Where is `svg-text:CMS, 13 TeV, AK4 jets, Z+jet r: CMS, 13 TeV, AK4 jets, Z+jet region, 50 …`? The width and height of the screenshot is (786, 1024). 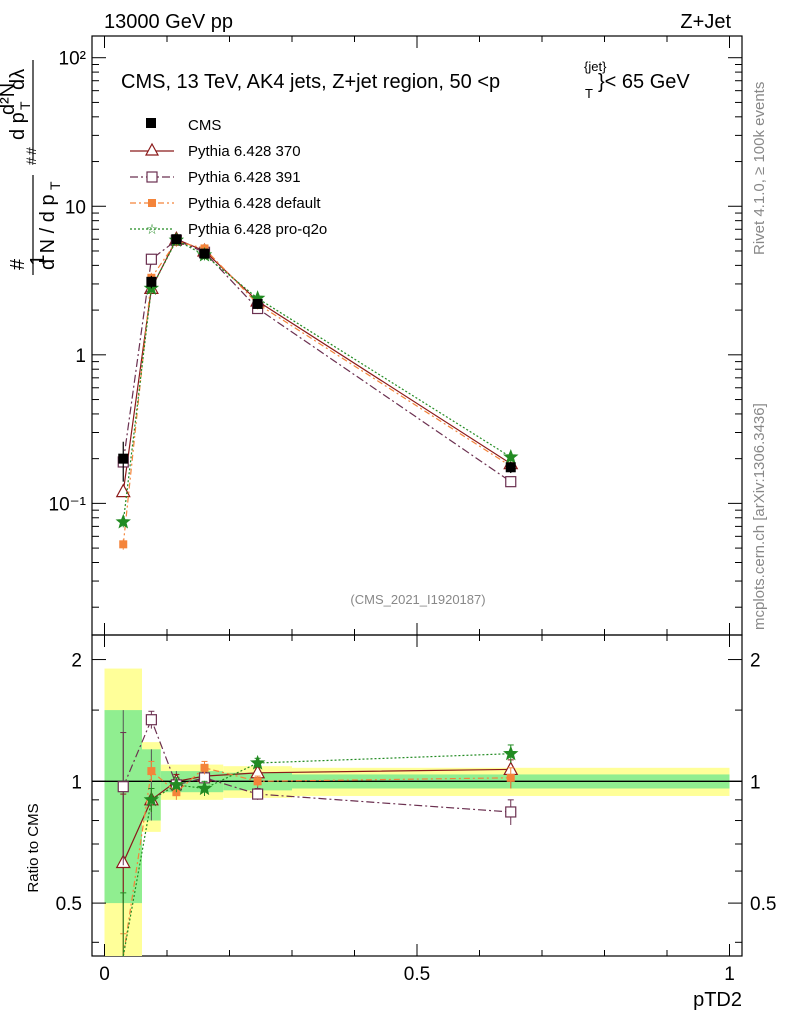 svg-text:CMS, 13 TeV, AK4 jets, Z+jet r: CMS, 13 TeV, AK4 jets, Z+jet region, 50 … is located at coordinates (310, 82).